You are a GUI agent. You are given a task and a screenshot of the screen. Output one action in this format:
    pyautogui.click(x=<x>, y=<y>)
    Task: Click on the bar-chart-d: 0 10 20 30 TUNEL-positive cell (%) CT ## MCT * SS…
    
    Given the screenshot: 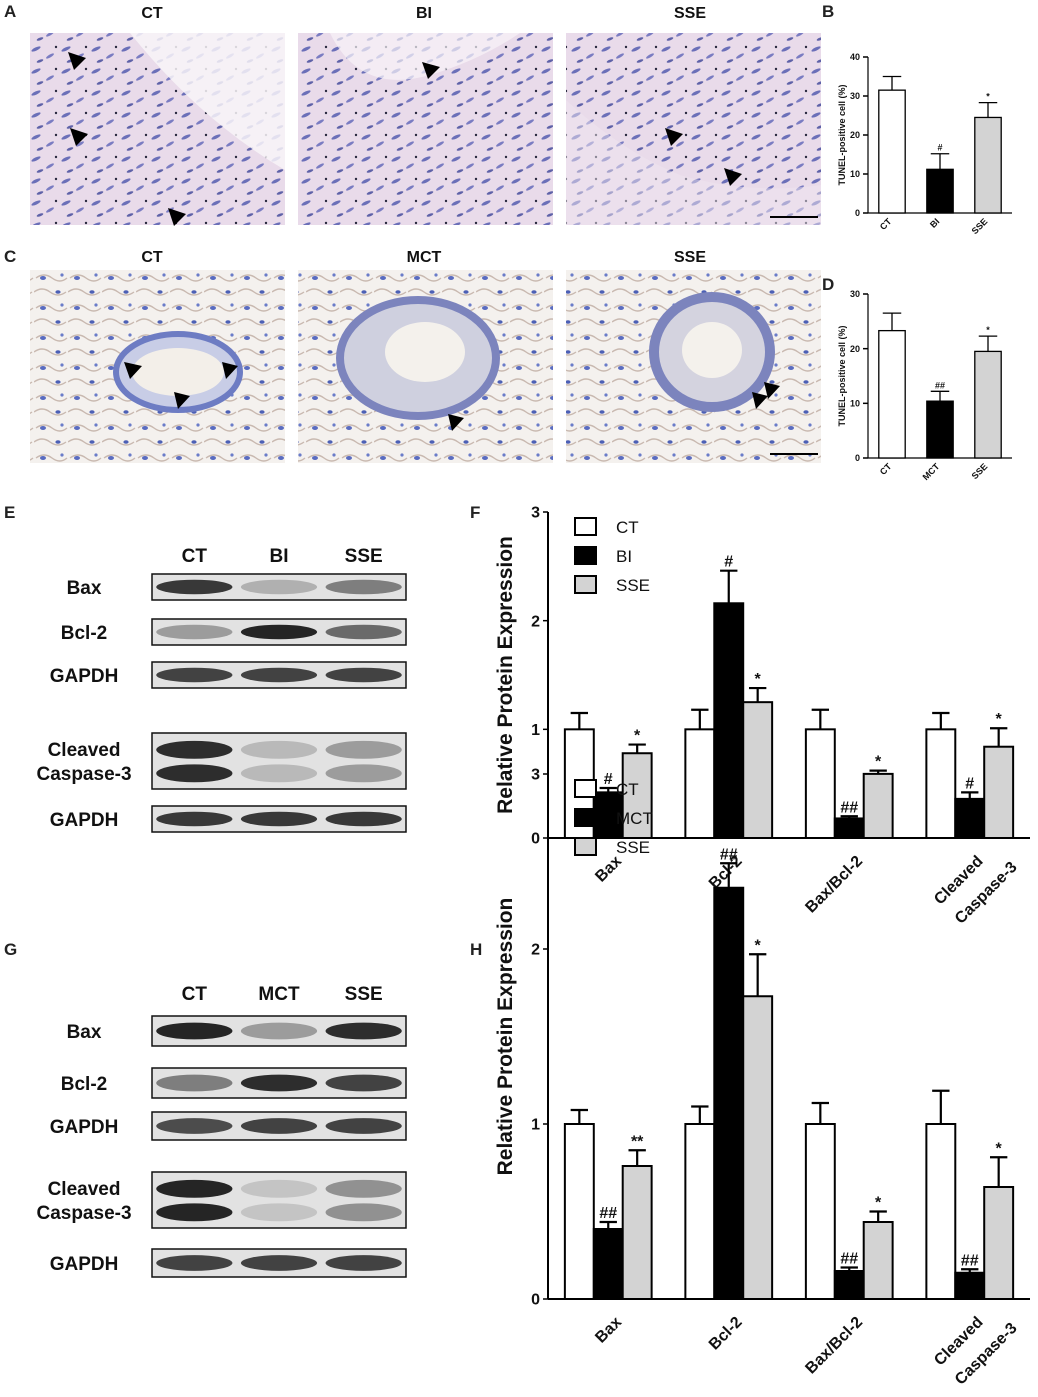 What is the action you would take?
    pyautogui.click(x=924, y=385)
    